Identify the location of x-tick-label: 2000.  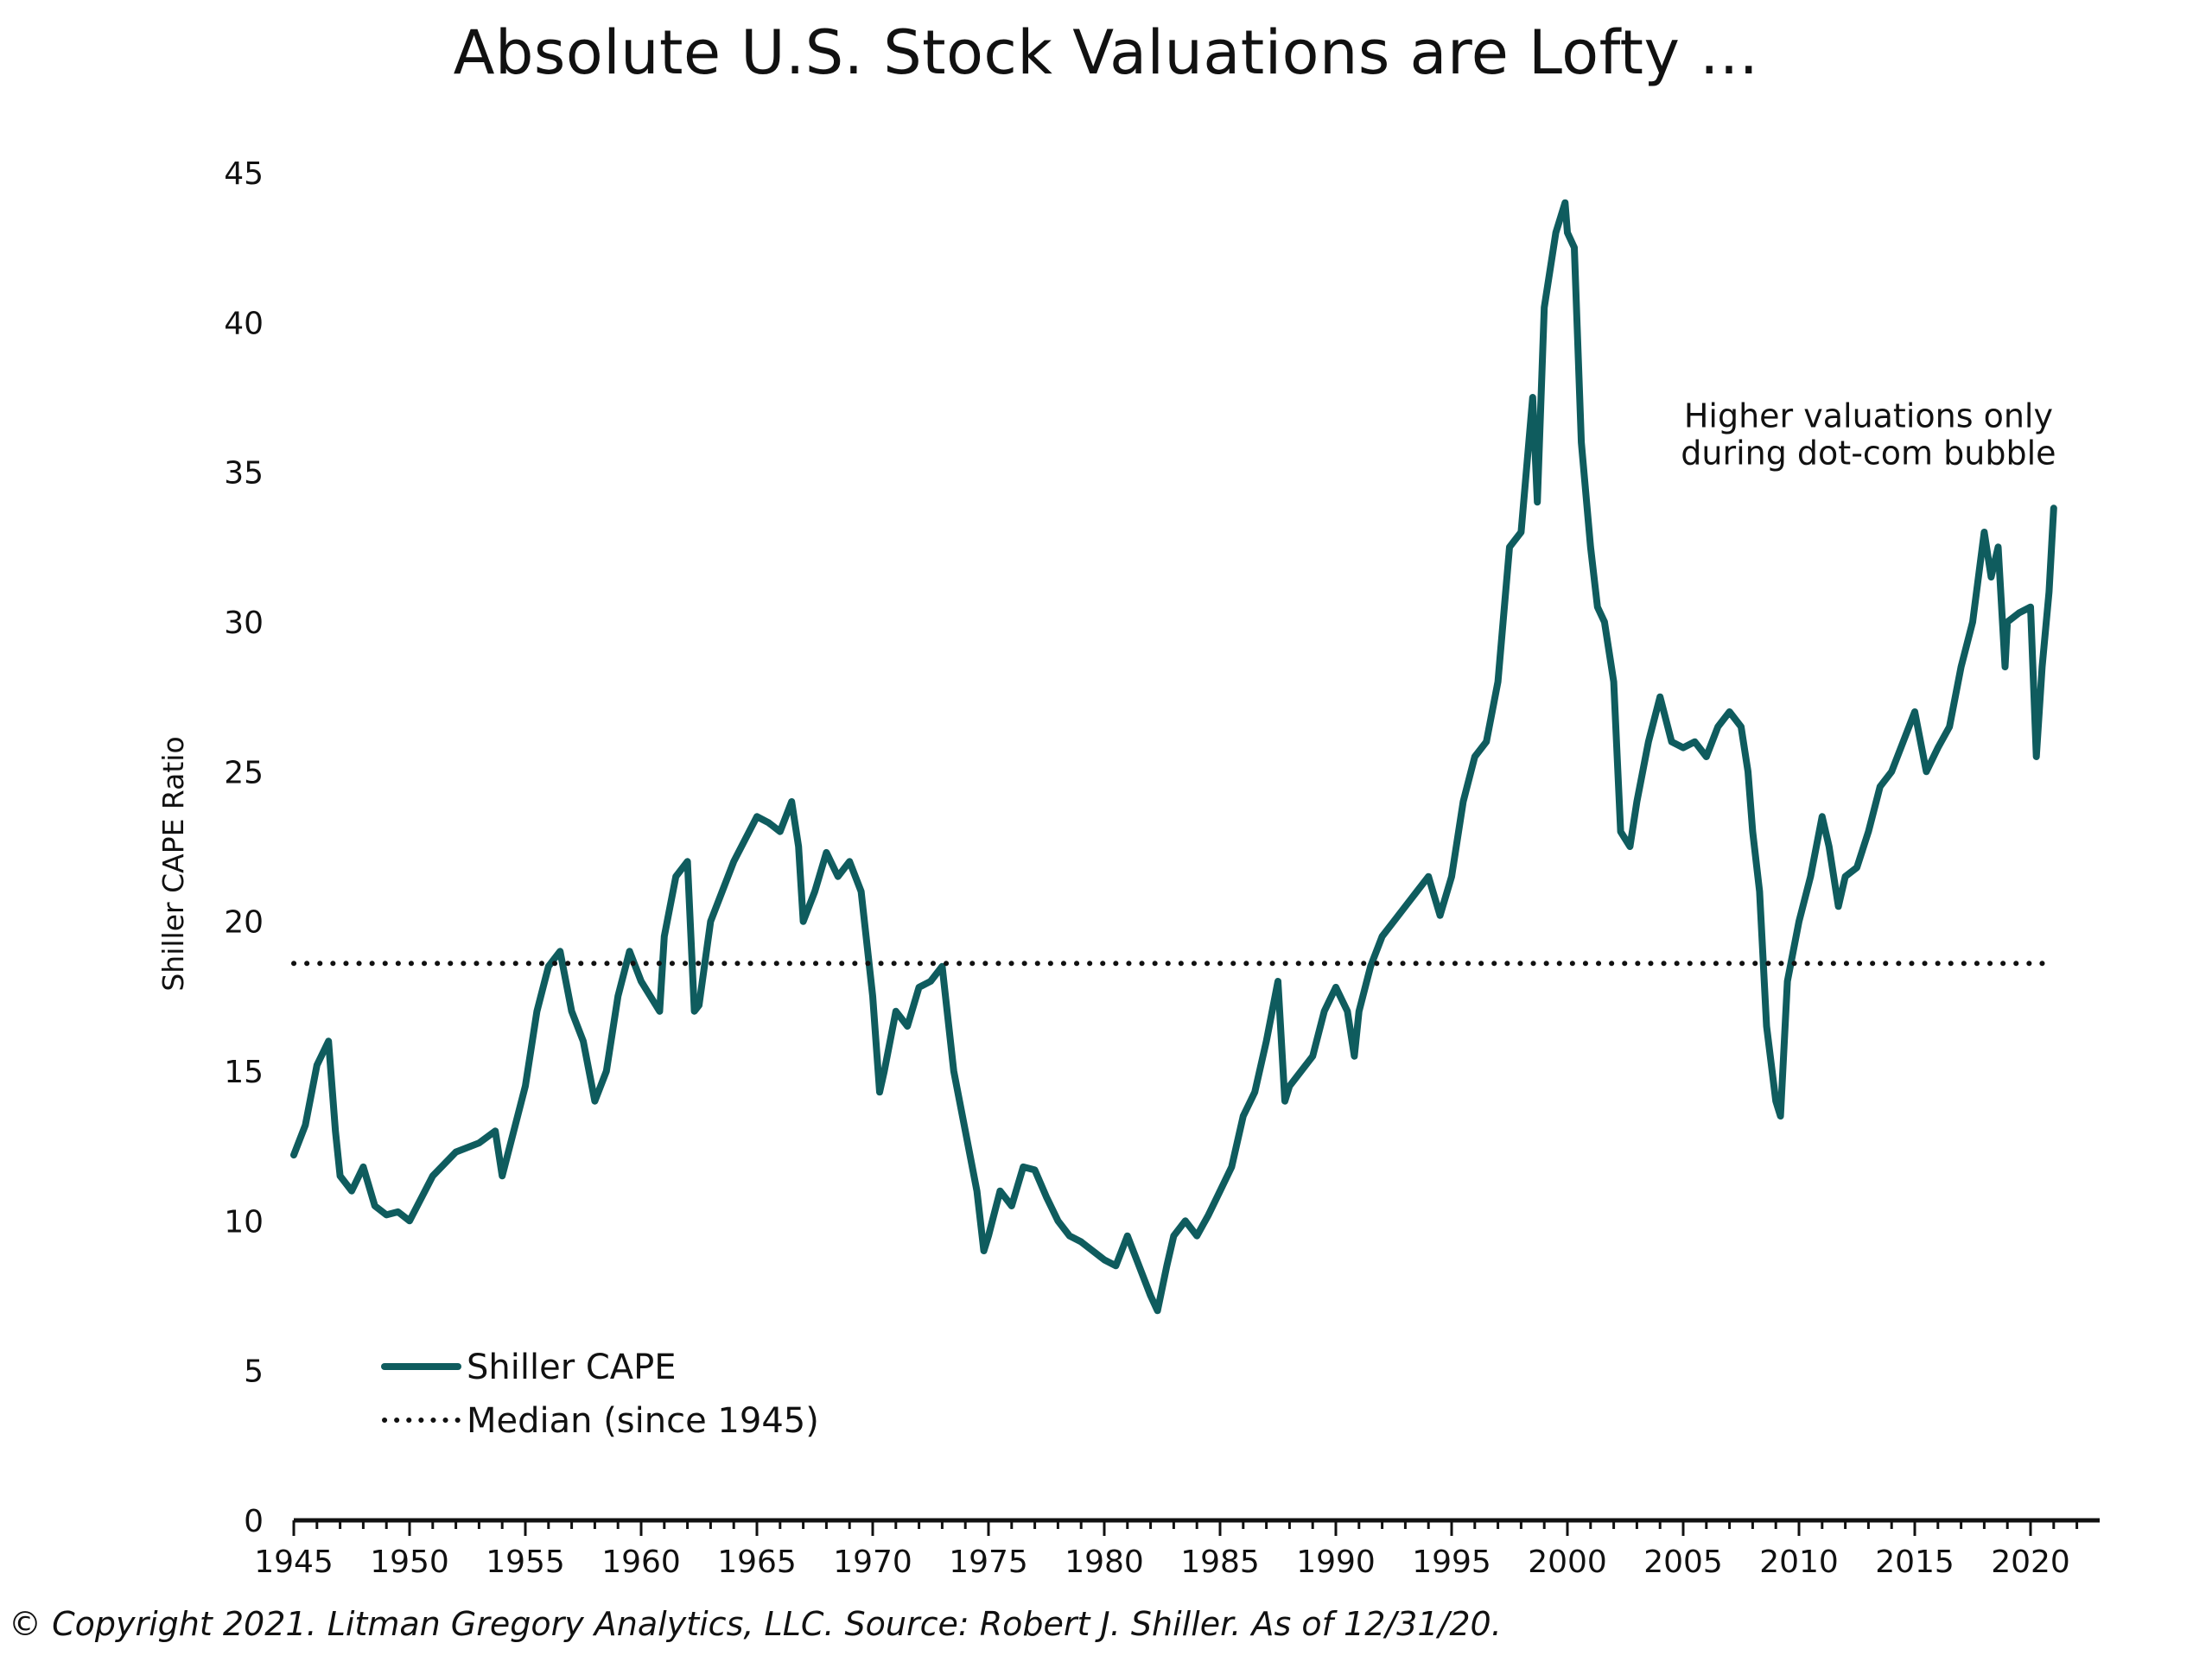
(1567, 1562).